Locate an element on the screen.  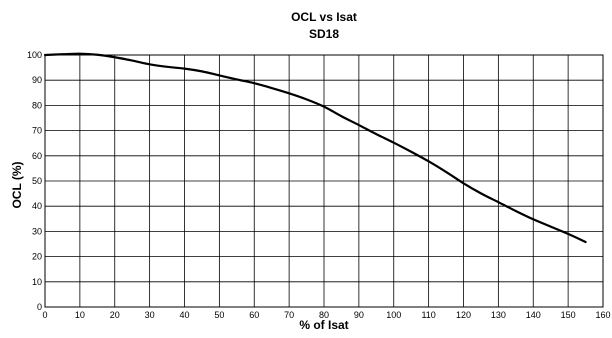
y-tick-label-0: 0 is located at coordinates (39, 307).